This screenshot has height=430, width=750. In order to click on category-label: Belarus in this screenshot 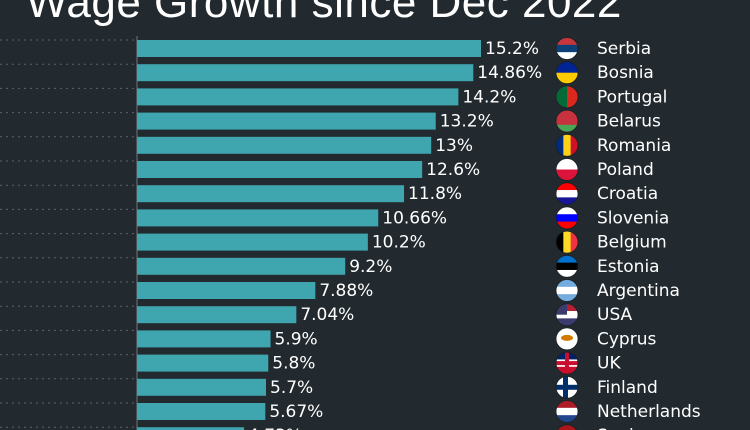, I will do `click(629, 122)`.